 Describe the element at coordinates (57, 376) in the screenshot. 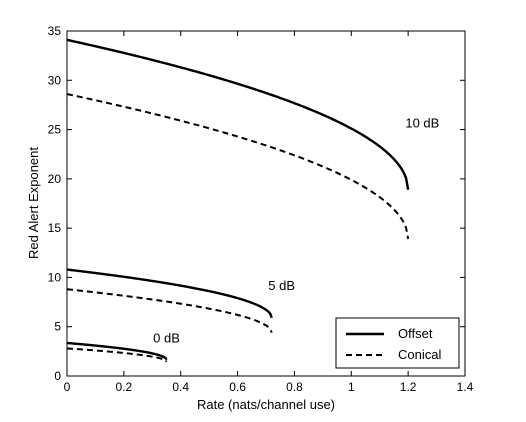

I see `y-tick-label: 0` at that location.